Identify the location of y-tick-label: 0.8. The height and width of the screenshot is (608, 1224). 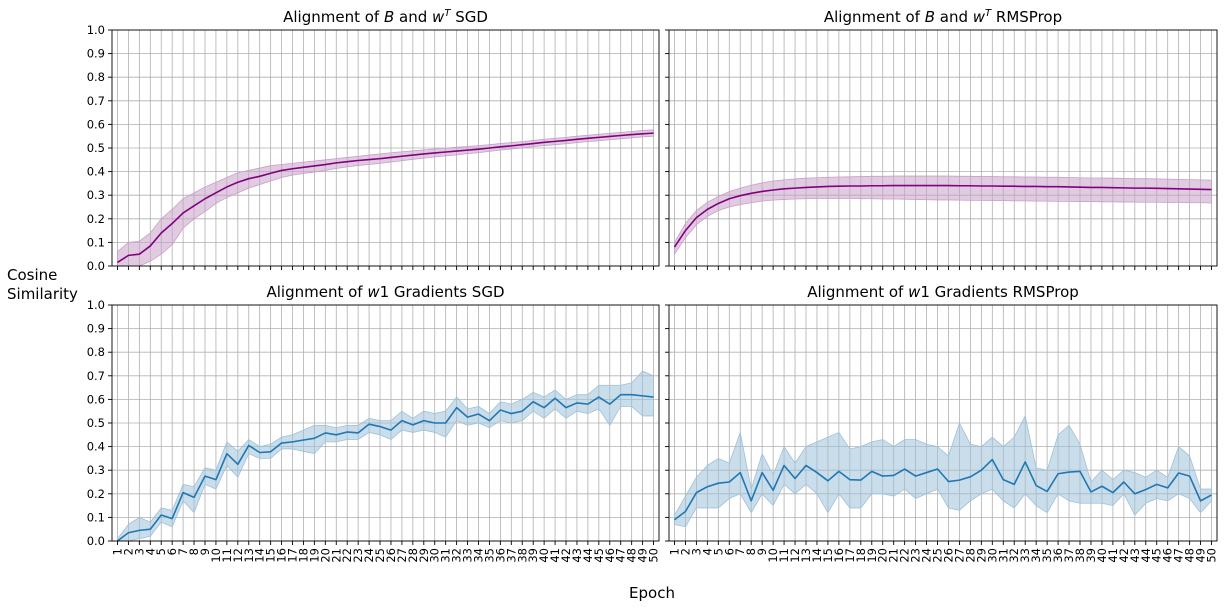
(96, 77).